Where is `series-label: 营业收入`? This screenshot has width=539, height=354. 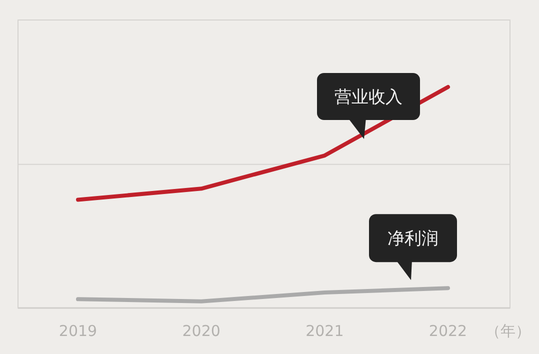 series-label: 营业收入 is located at coordinates (368, 98).